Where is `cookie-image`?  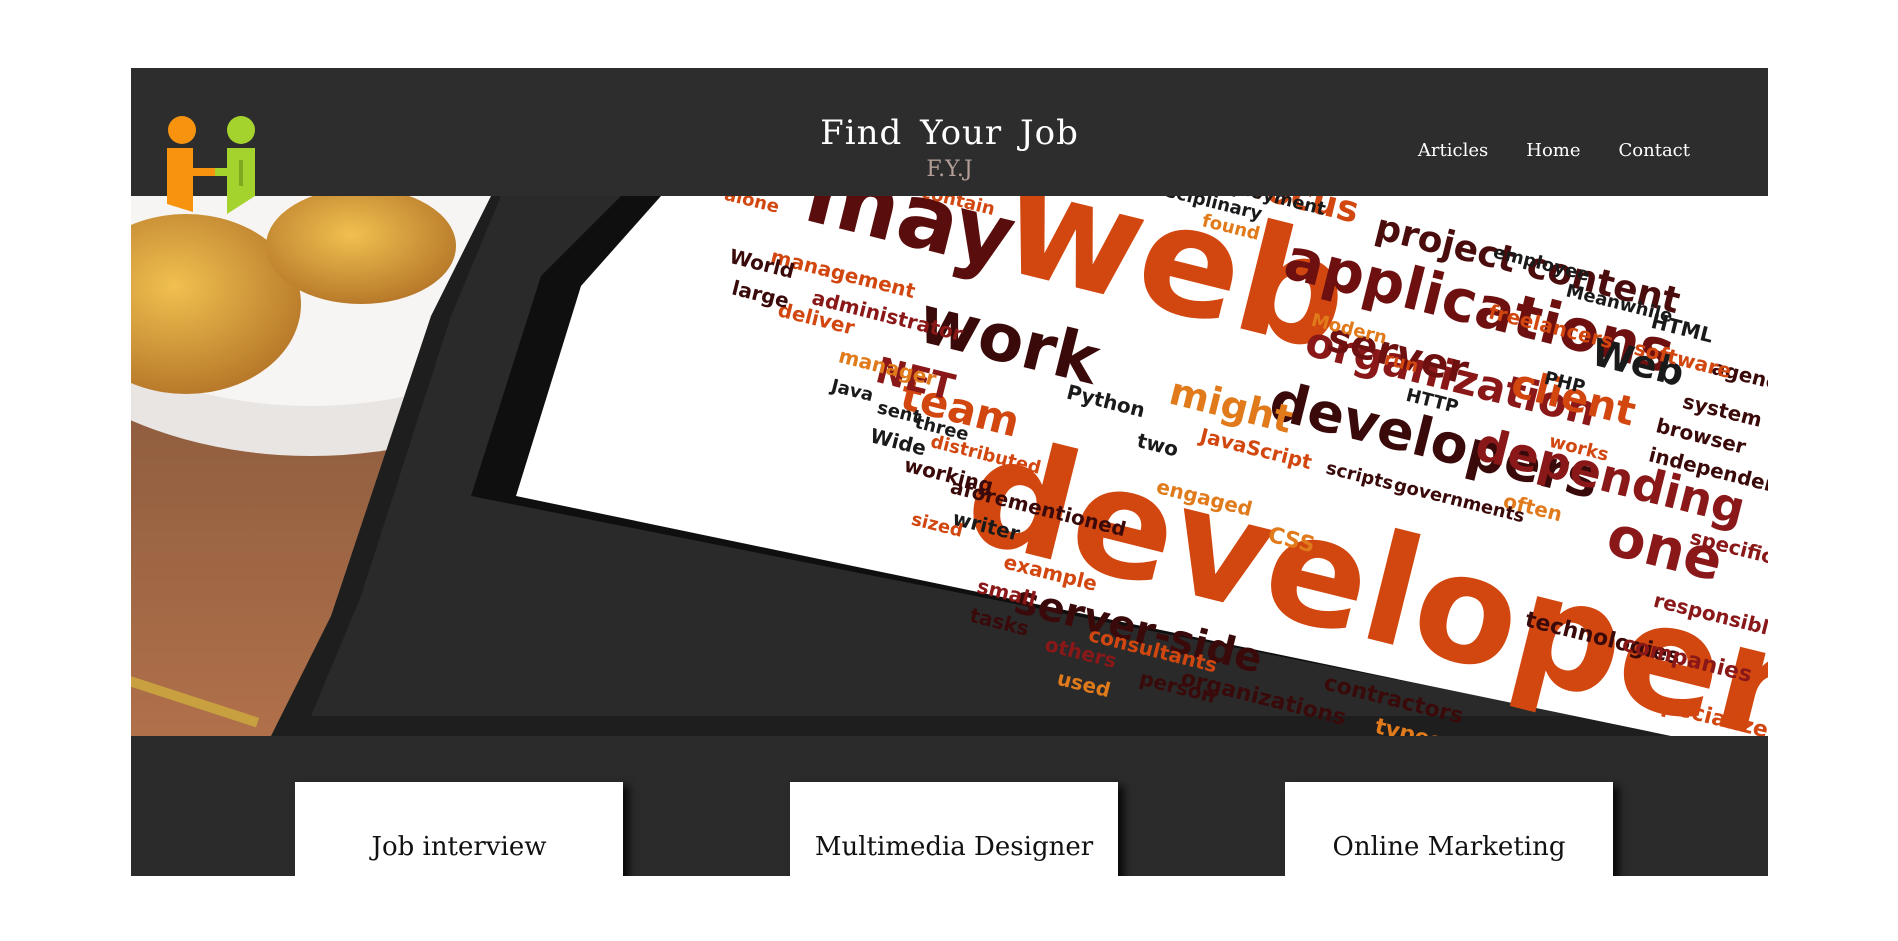 cookie-image is located at coordinates (216, 304).